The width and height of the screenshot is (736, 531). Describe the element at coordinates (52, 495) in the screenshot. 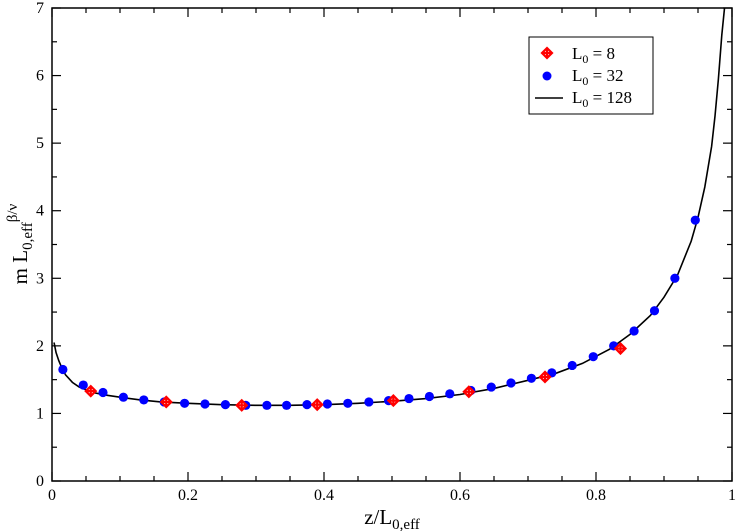

I see `x-tick-label: 0` at that location.